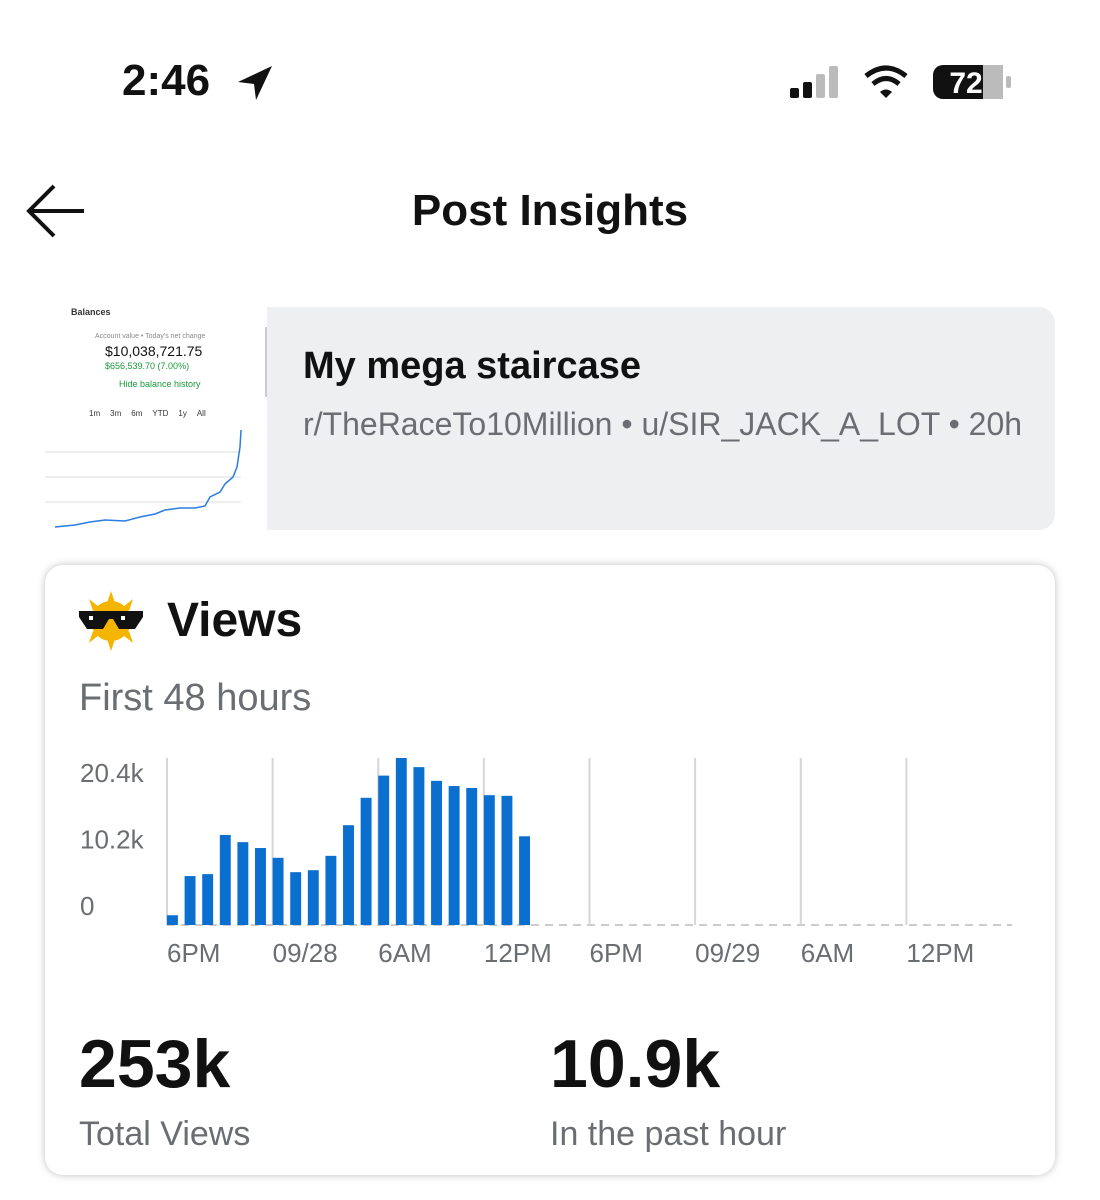  What do you see at coordinates (182, 413) in the screenshot?
I see `thumb-range: 1y` at bounding box center [182, 413].